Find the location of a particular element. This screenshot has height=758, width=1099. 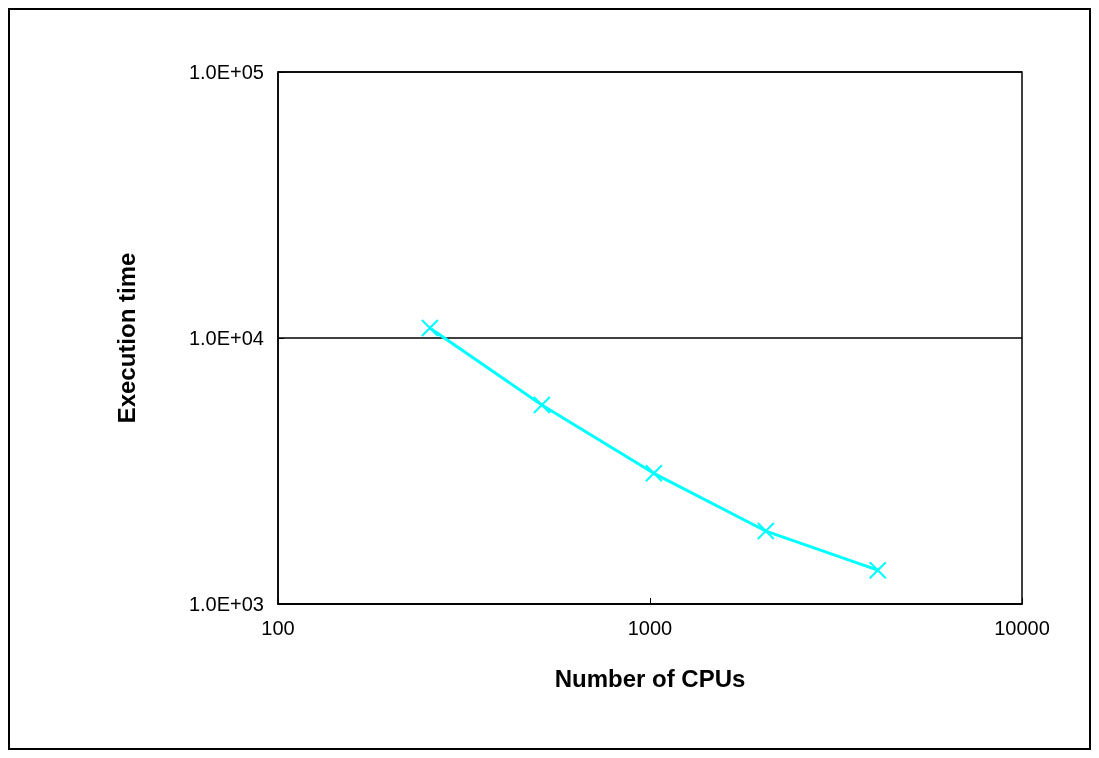

y-axis-title: Execution time is located at coordinates (126, 338).